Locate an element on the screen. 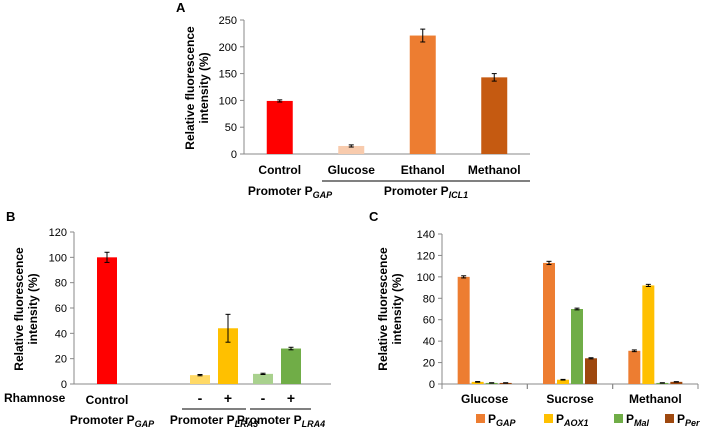  b-group-label: Promoter PLRA4 is located at coordinates (281, 421).